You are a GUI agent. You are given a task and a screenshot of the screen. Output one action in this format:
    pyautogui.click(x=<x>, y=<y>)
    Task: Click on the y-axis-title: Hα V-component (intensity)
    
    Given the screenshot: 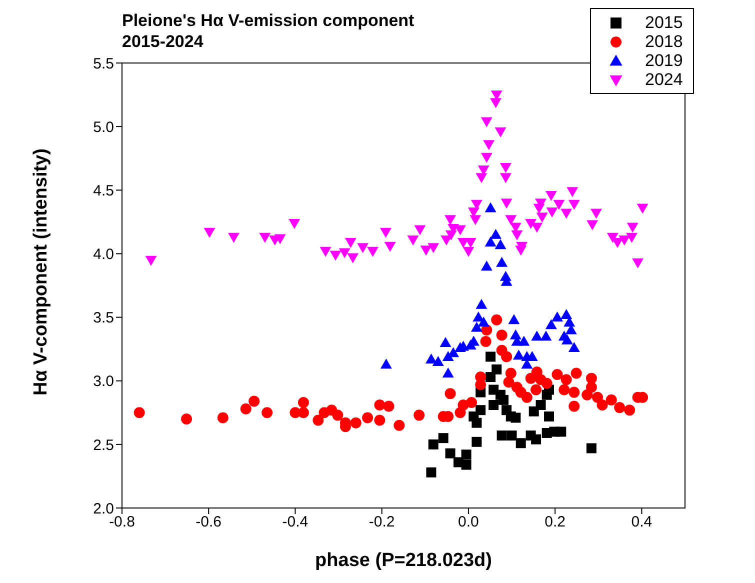 What is the action you would take?
    pyautogui.click(x=41, y=272)
    